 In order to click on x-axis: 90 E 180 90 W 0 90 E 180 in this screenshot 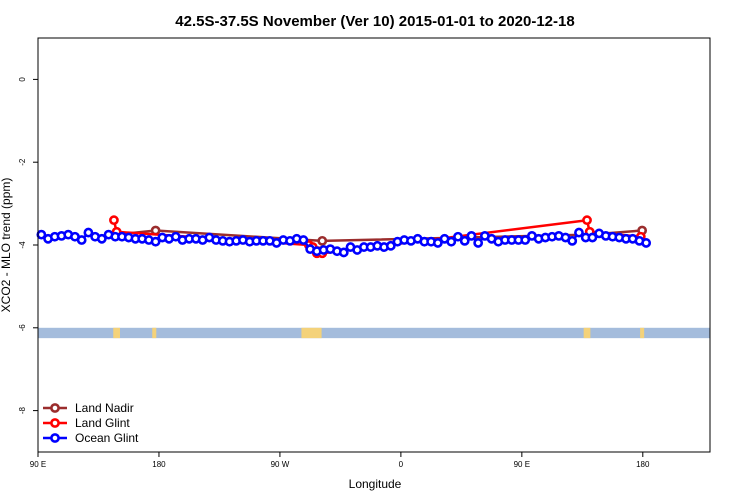, I will do `click(340, 460)`.